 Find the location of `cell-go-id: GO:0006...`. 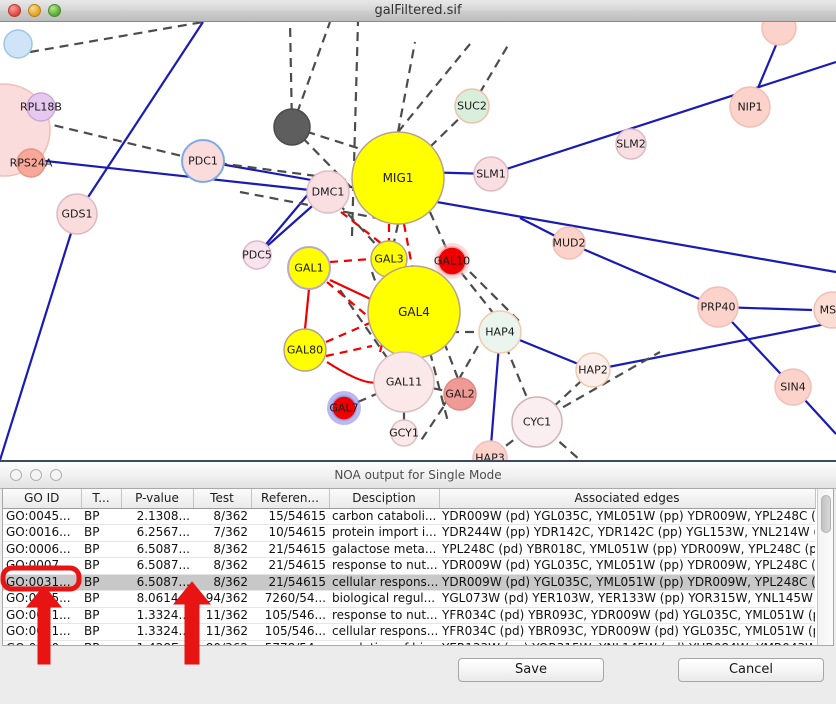

cell-go-id: GO:0006... is located at coordinates (42, 549).